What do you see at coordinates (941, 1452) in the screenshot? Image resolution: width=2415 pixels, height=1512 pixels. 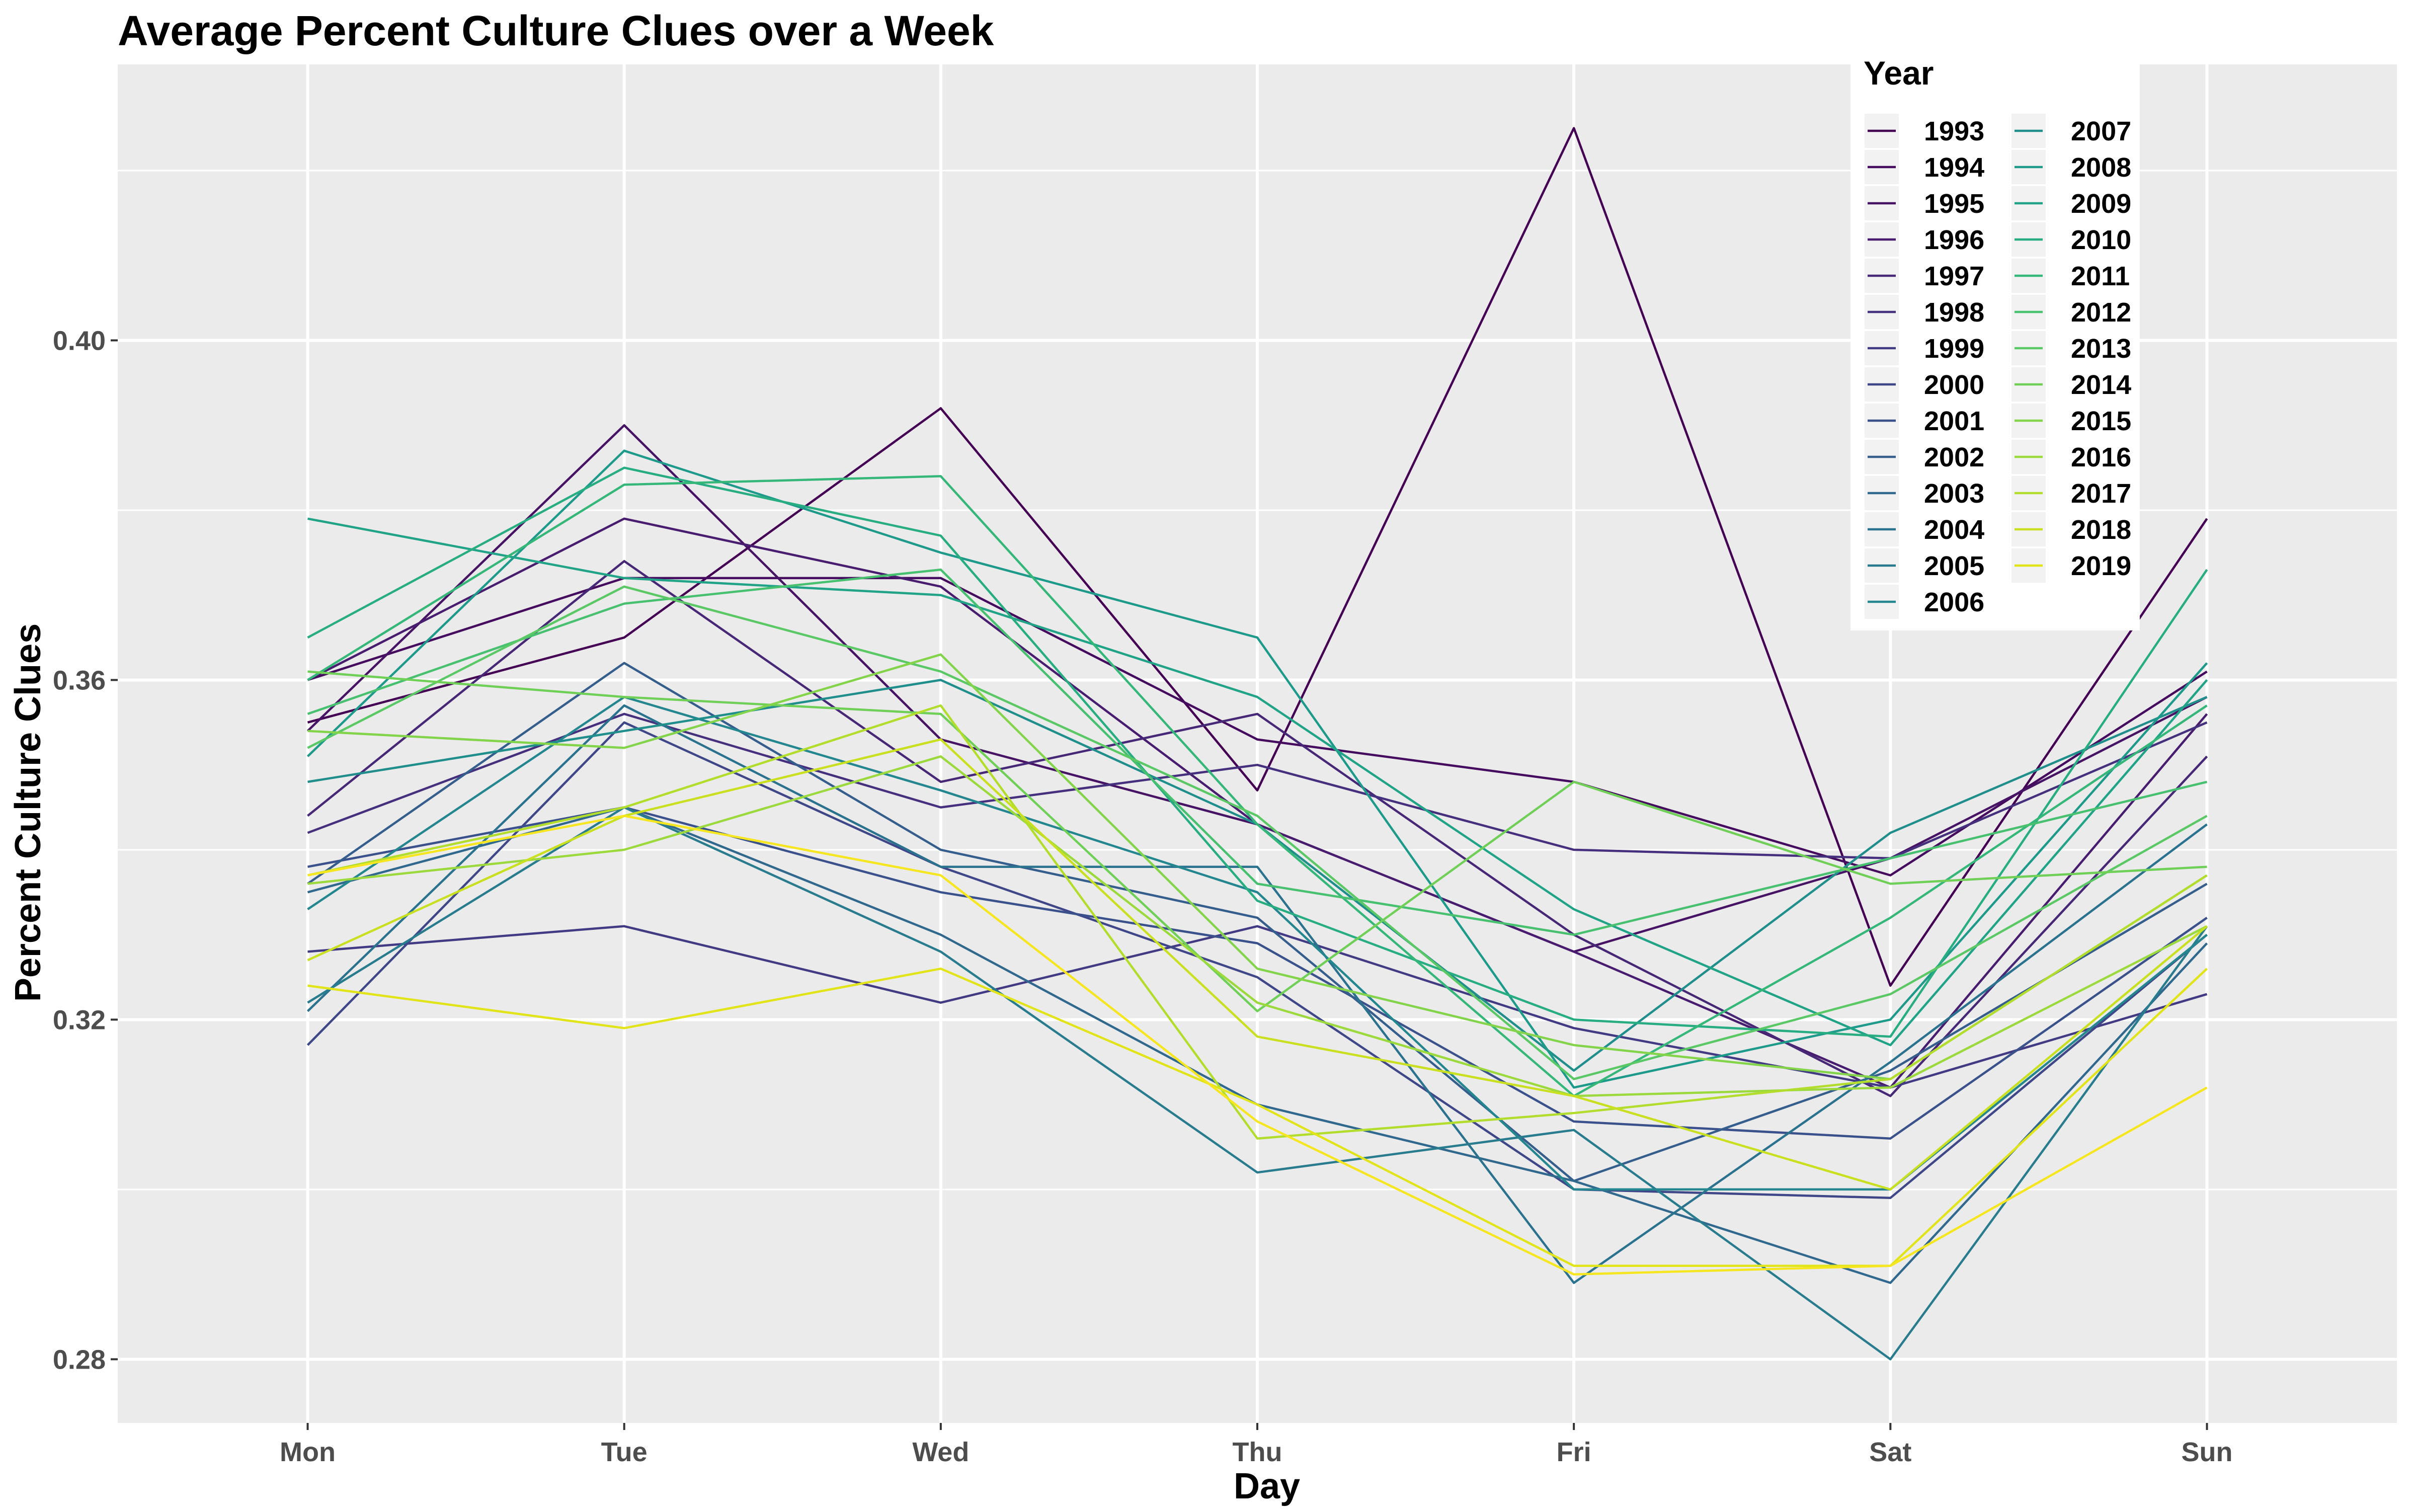 I see `x-tick-label: Wed` at bounding box center [941, 1452].